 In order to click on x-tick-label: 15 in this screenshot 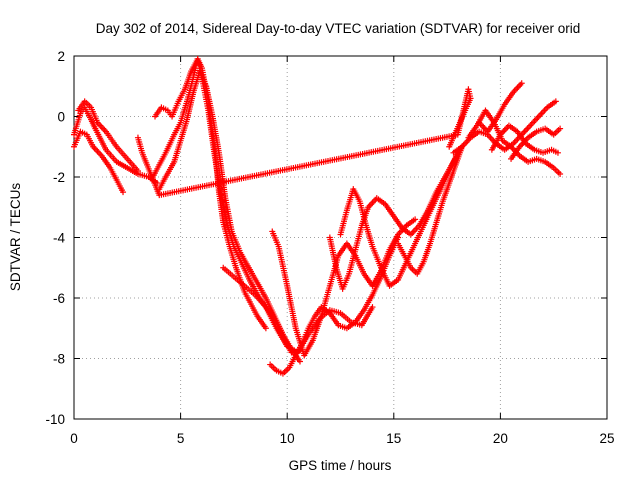, I will do `click(393, 438)`.